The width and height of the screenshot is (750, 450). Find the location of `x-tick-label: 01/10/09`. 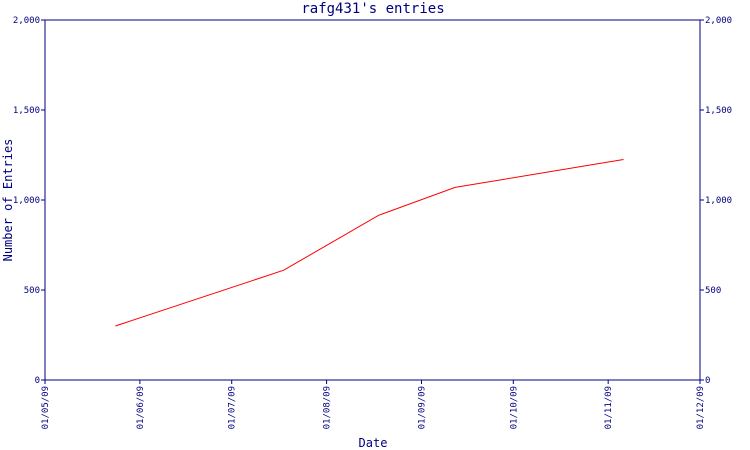

x-tick-label: 01/10/09 is located at coordinates (514, 407).